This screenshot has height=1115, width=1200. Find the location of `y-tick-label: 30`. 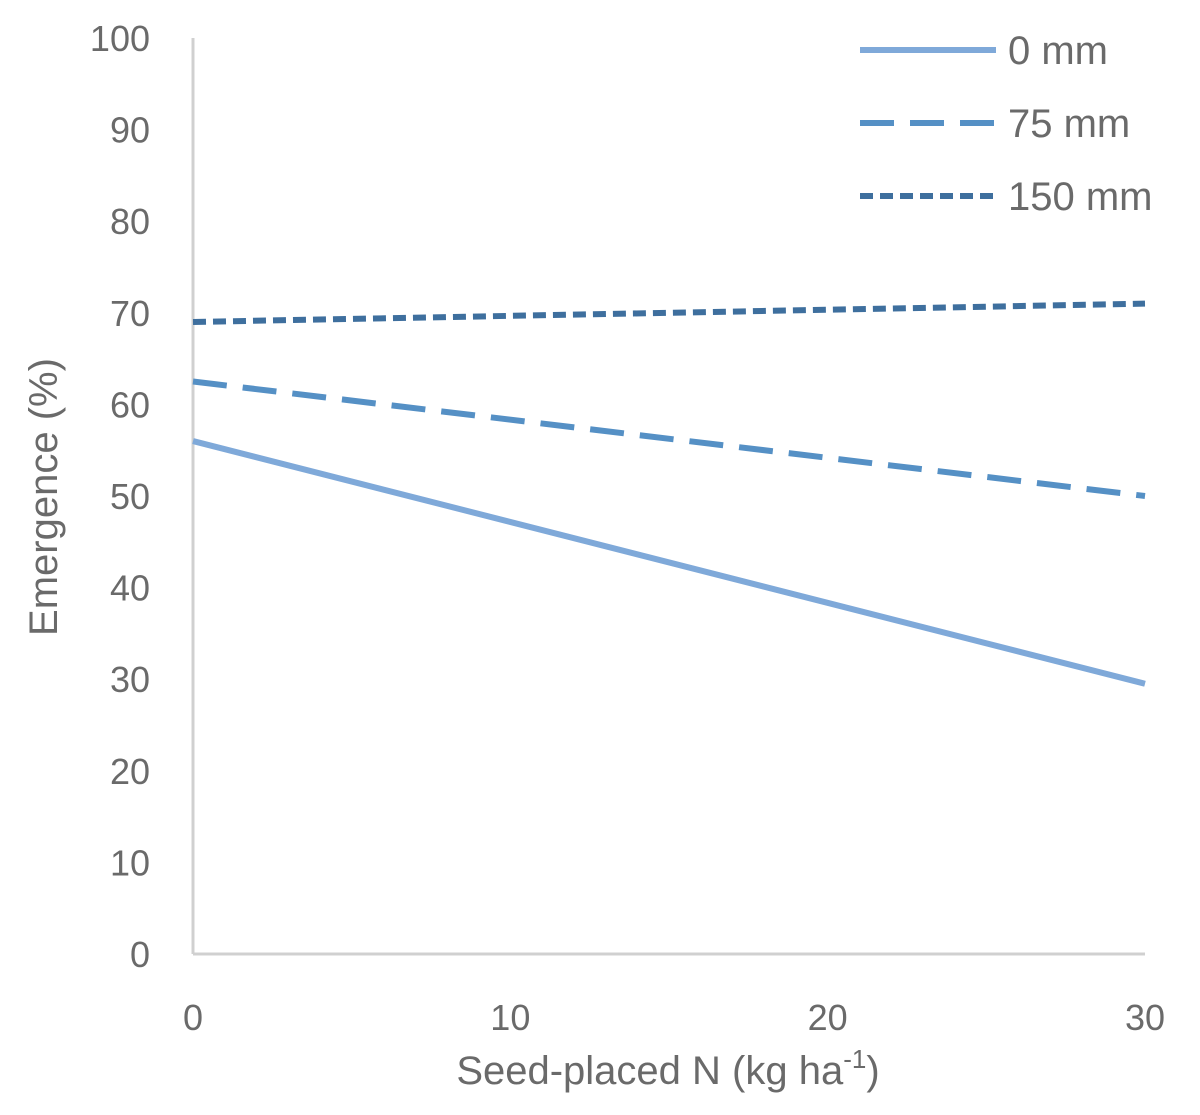

y-tick-label: 30 is located at coordinates (130, 679).